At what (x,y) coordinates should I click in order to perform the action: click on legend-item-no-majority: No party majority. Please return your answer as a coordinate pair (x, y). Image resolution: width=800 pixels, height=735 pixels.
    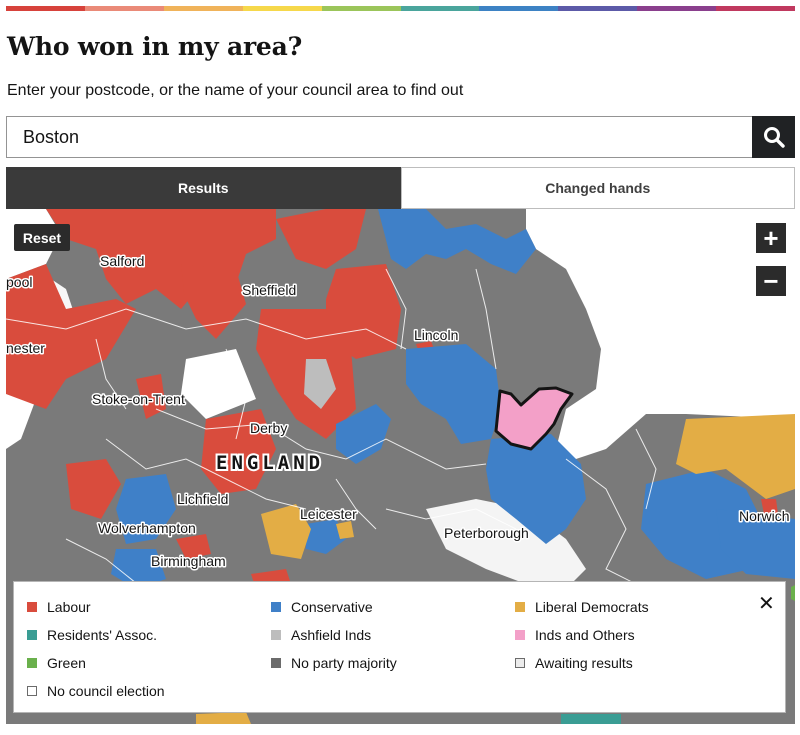
    Looking at the image, I should click on (334, 663).